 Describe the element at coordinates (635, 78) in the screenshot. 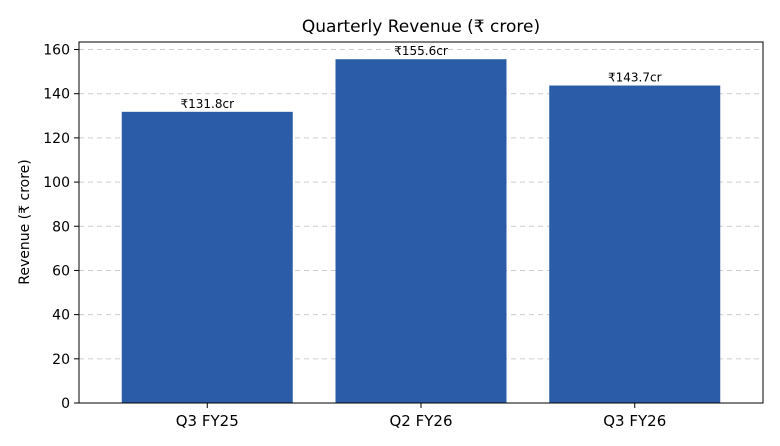

I see `data-label-2: ₹143.7cr` at that location.